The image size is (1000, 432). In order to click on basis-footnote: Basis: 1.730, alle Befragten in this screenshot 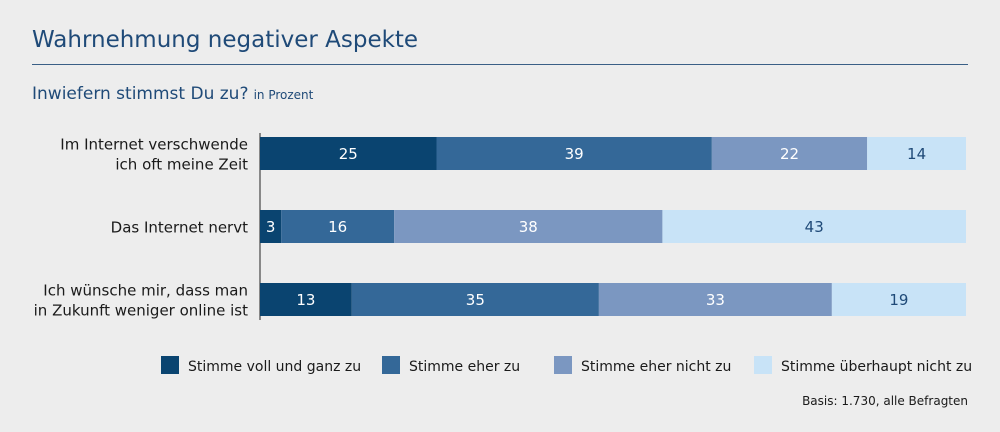, I will do `click(885, 401)`.